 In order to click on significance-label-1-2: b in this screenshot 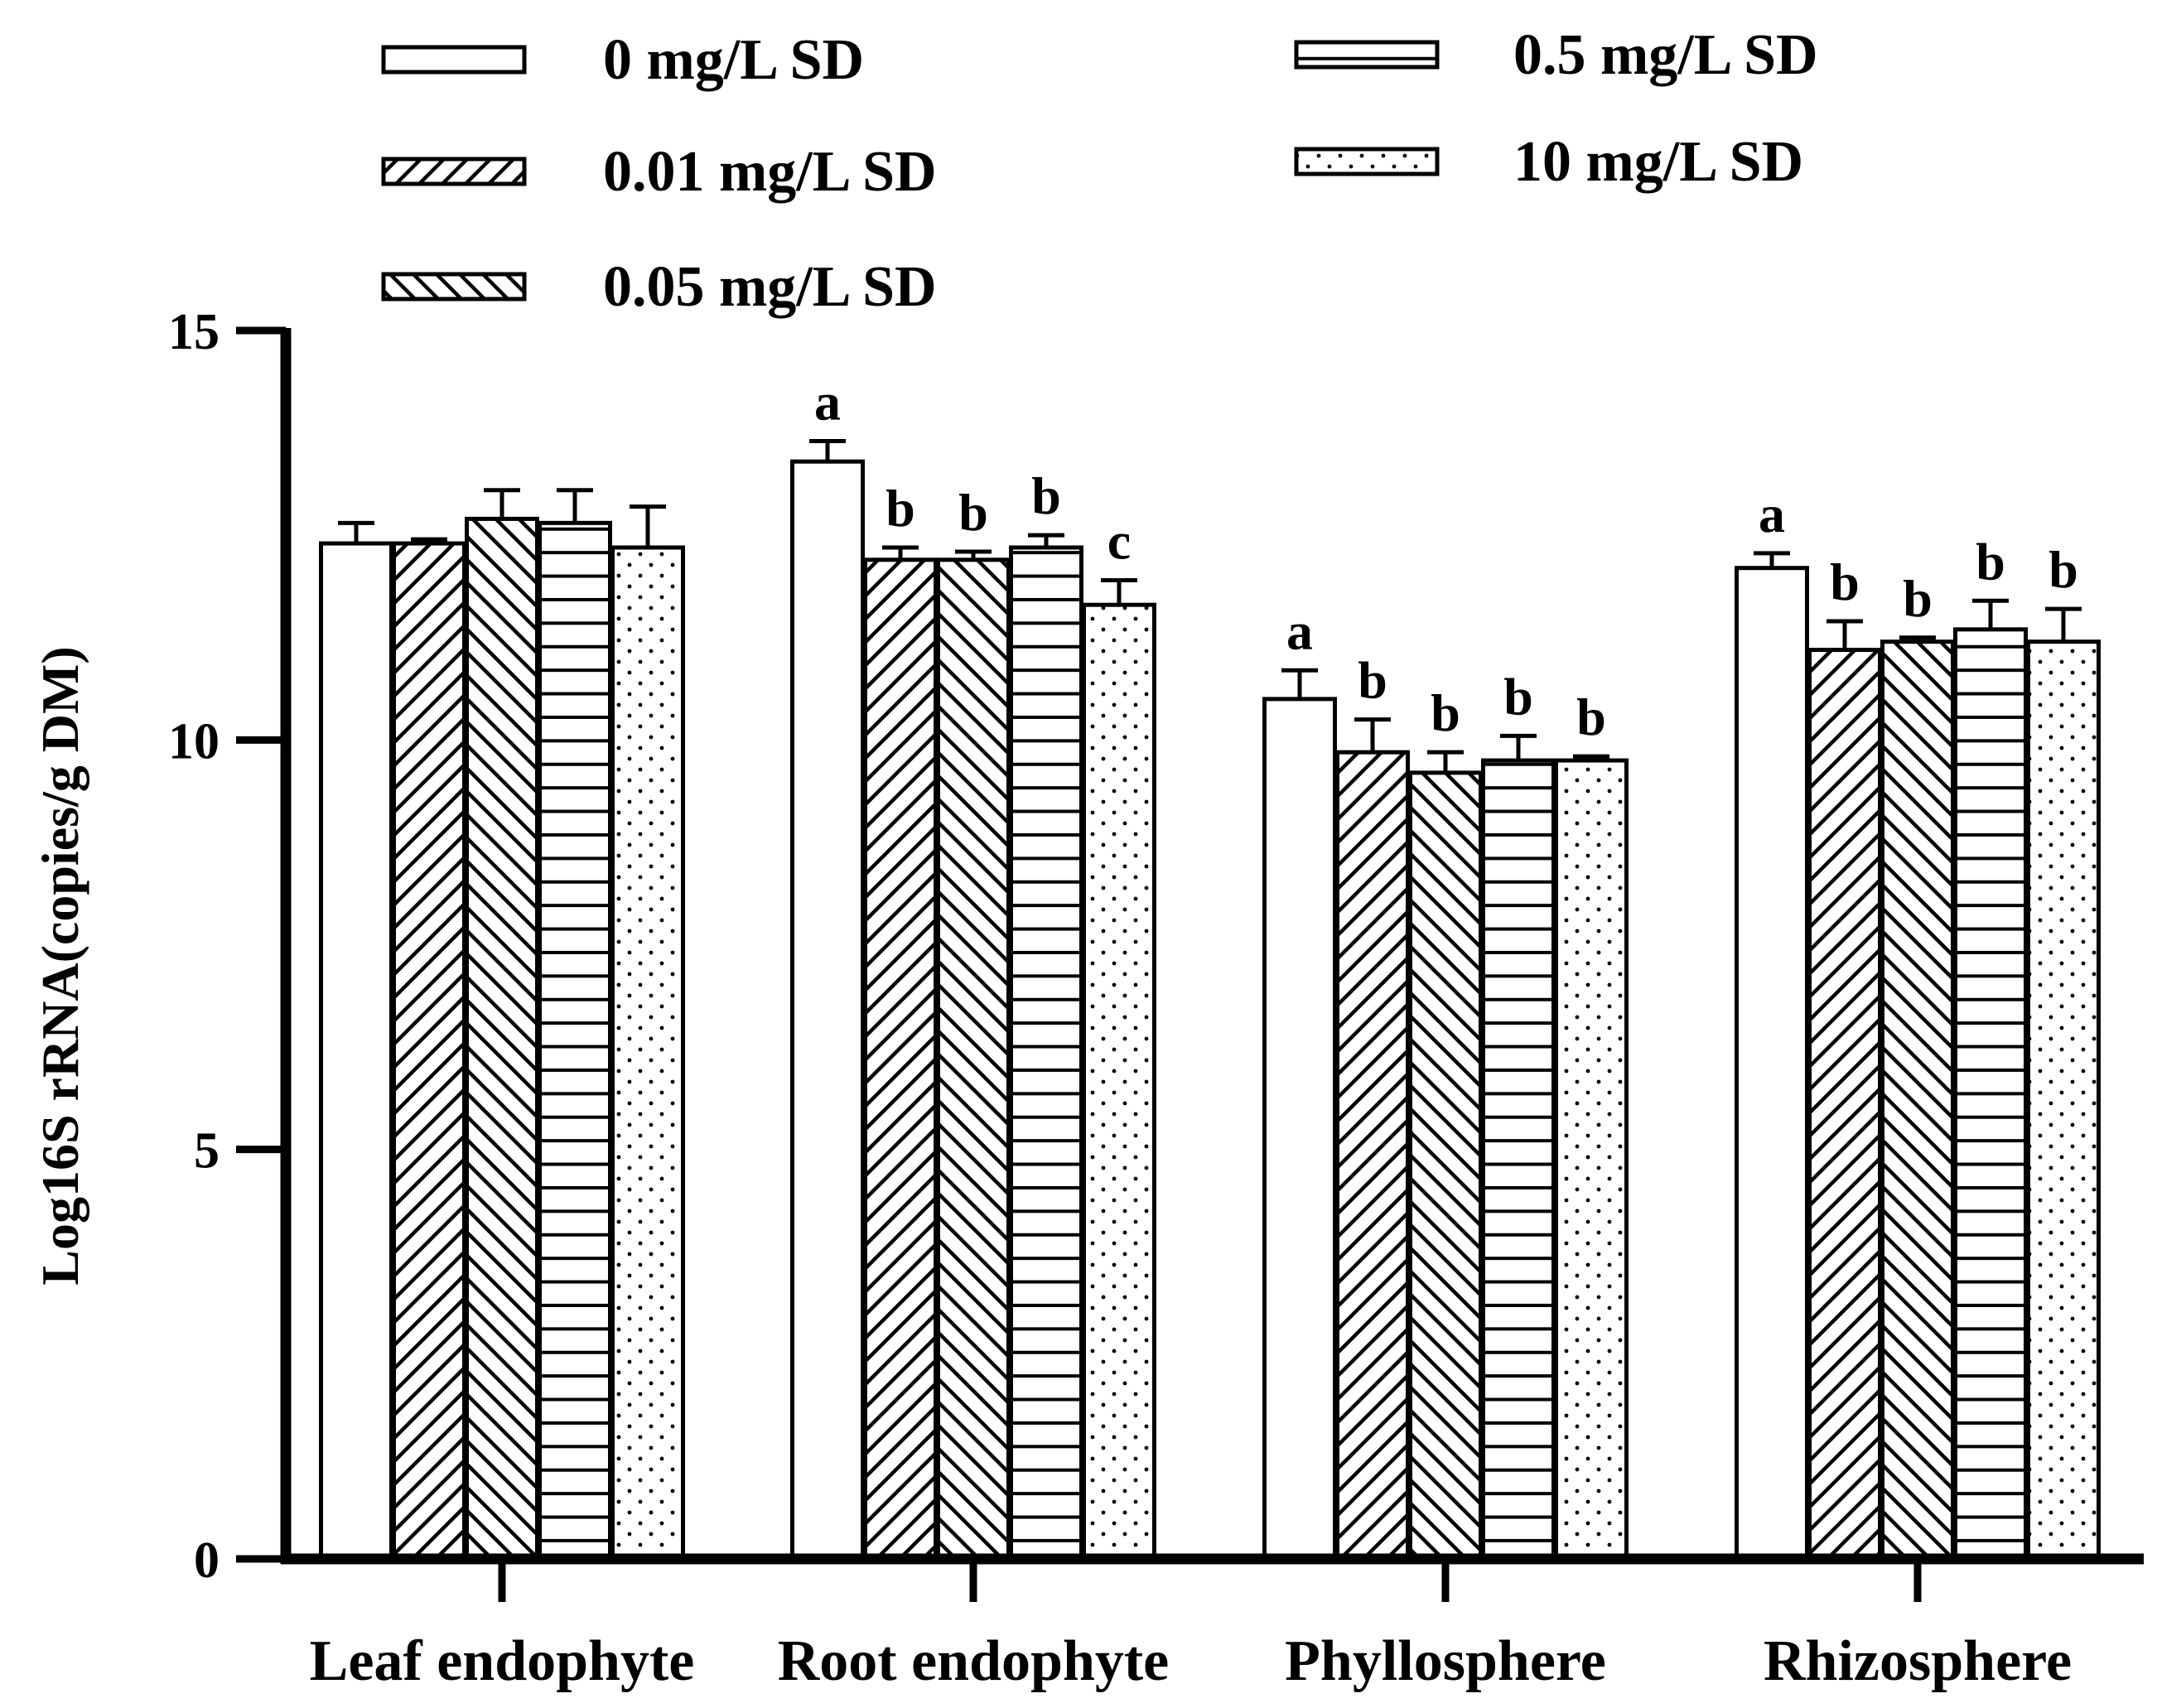, I will do `click(1372, 680)`.